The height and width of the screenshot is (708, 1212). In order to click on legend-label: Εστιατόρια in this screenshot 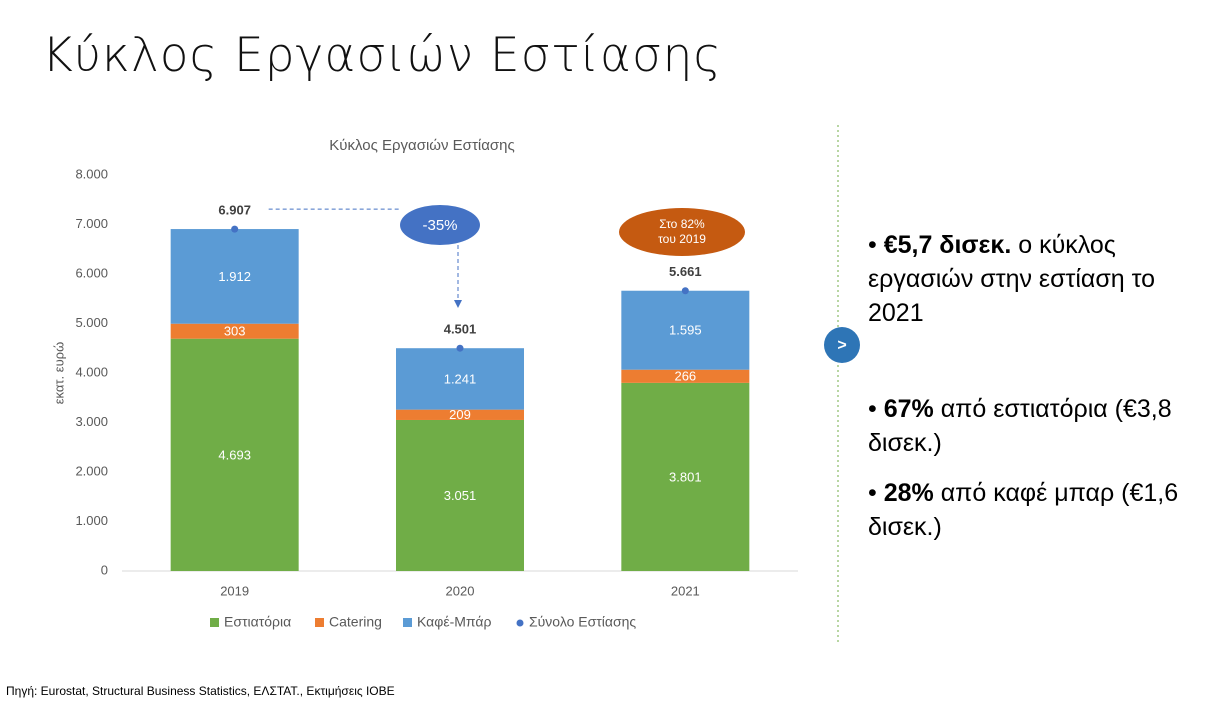, I will do `click(257, 622)`.